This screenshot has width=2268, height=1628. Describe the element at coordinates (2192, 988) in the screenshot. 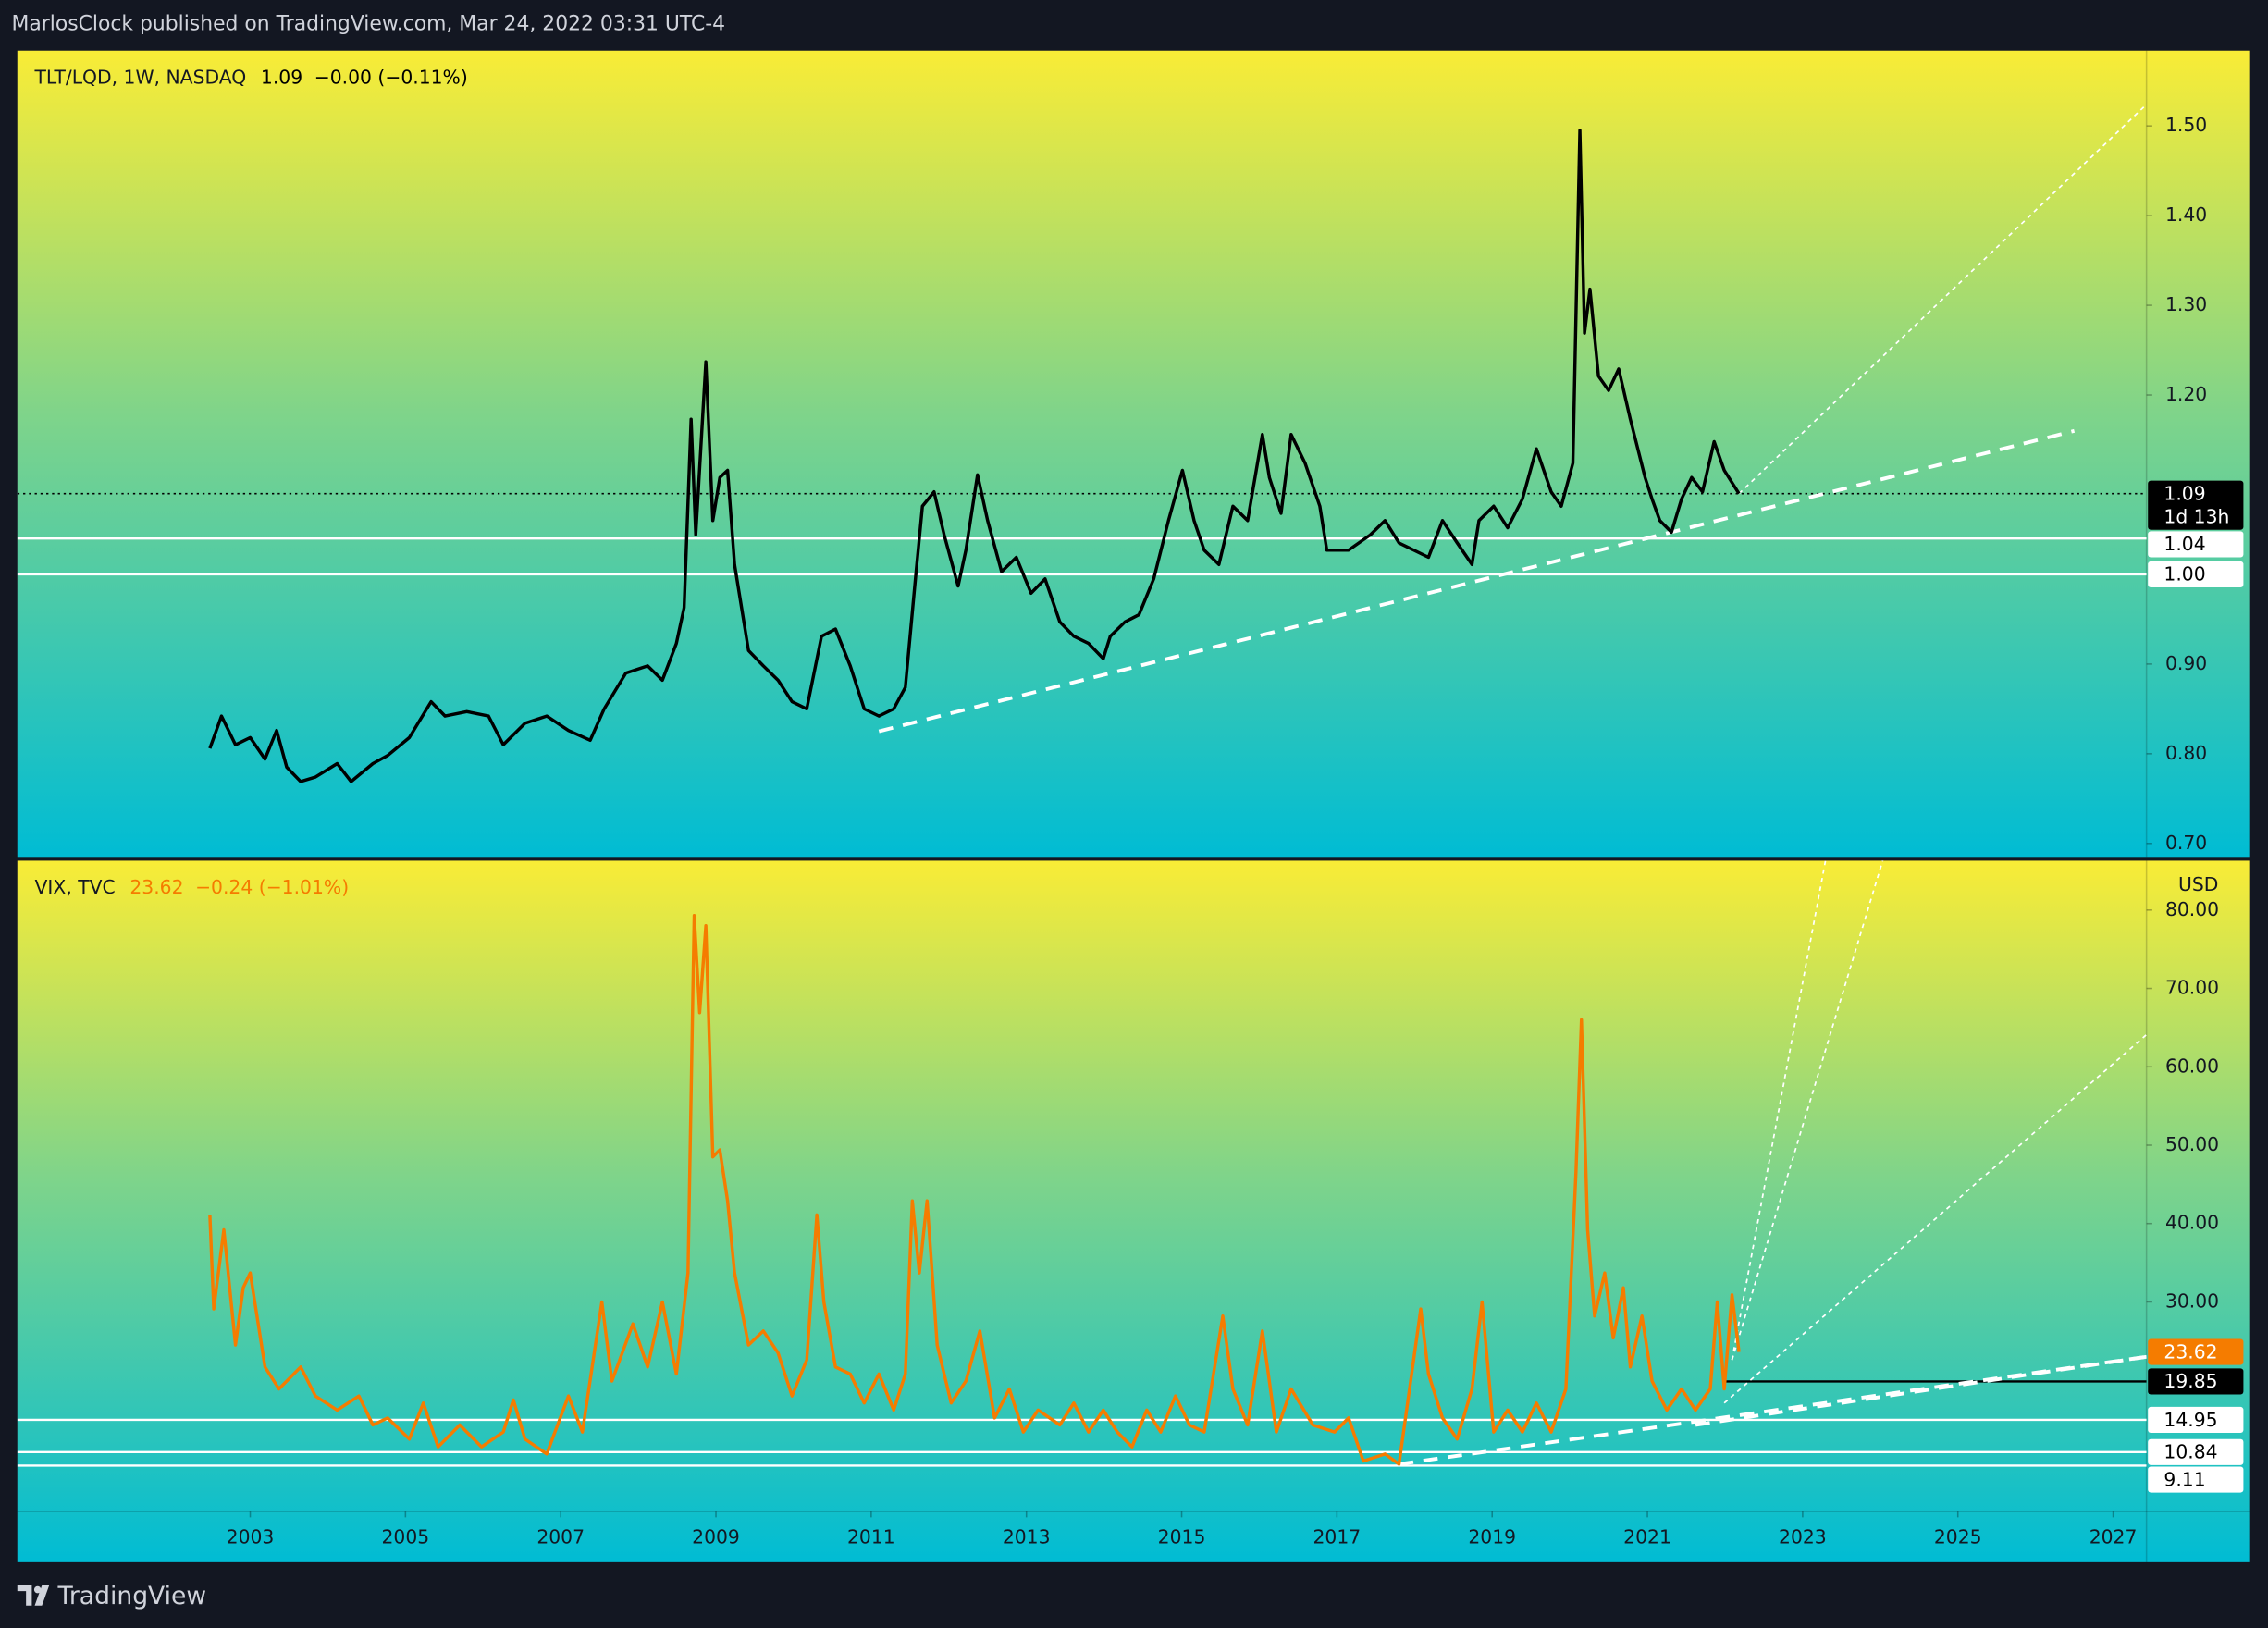

I see `y-tick-label: 70.00` at that location.